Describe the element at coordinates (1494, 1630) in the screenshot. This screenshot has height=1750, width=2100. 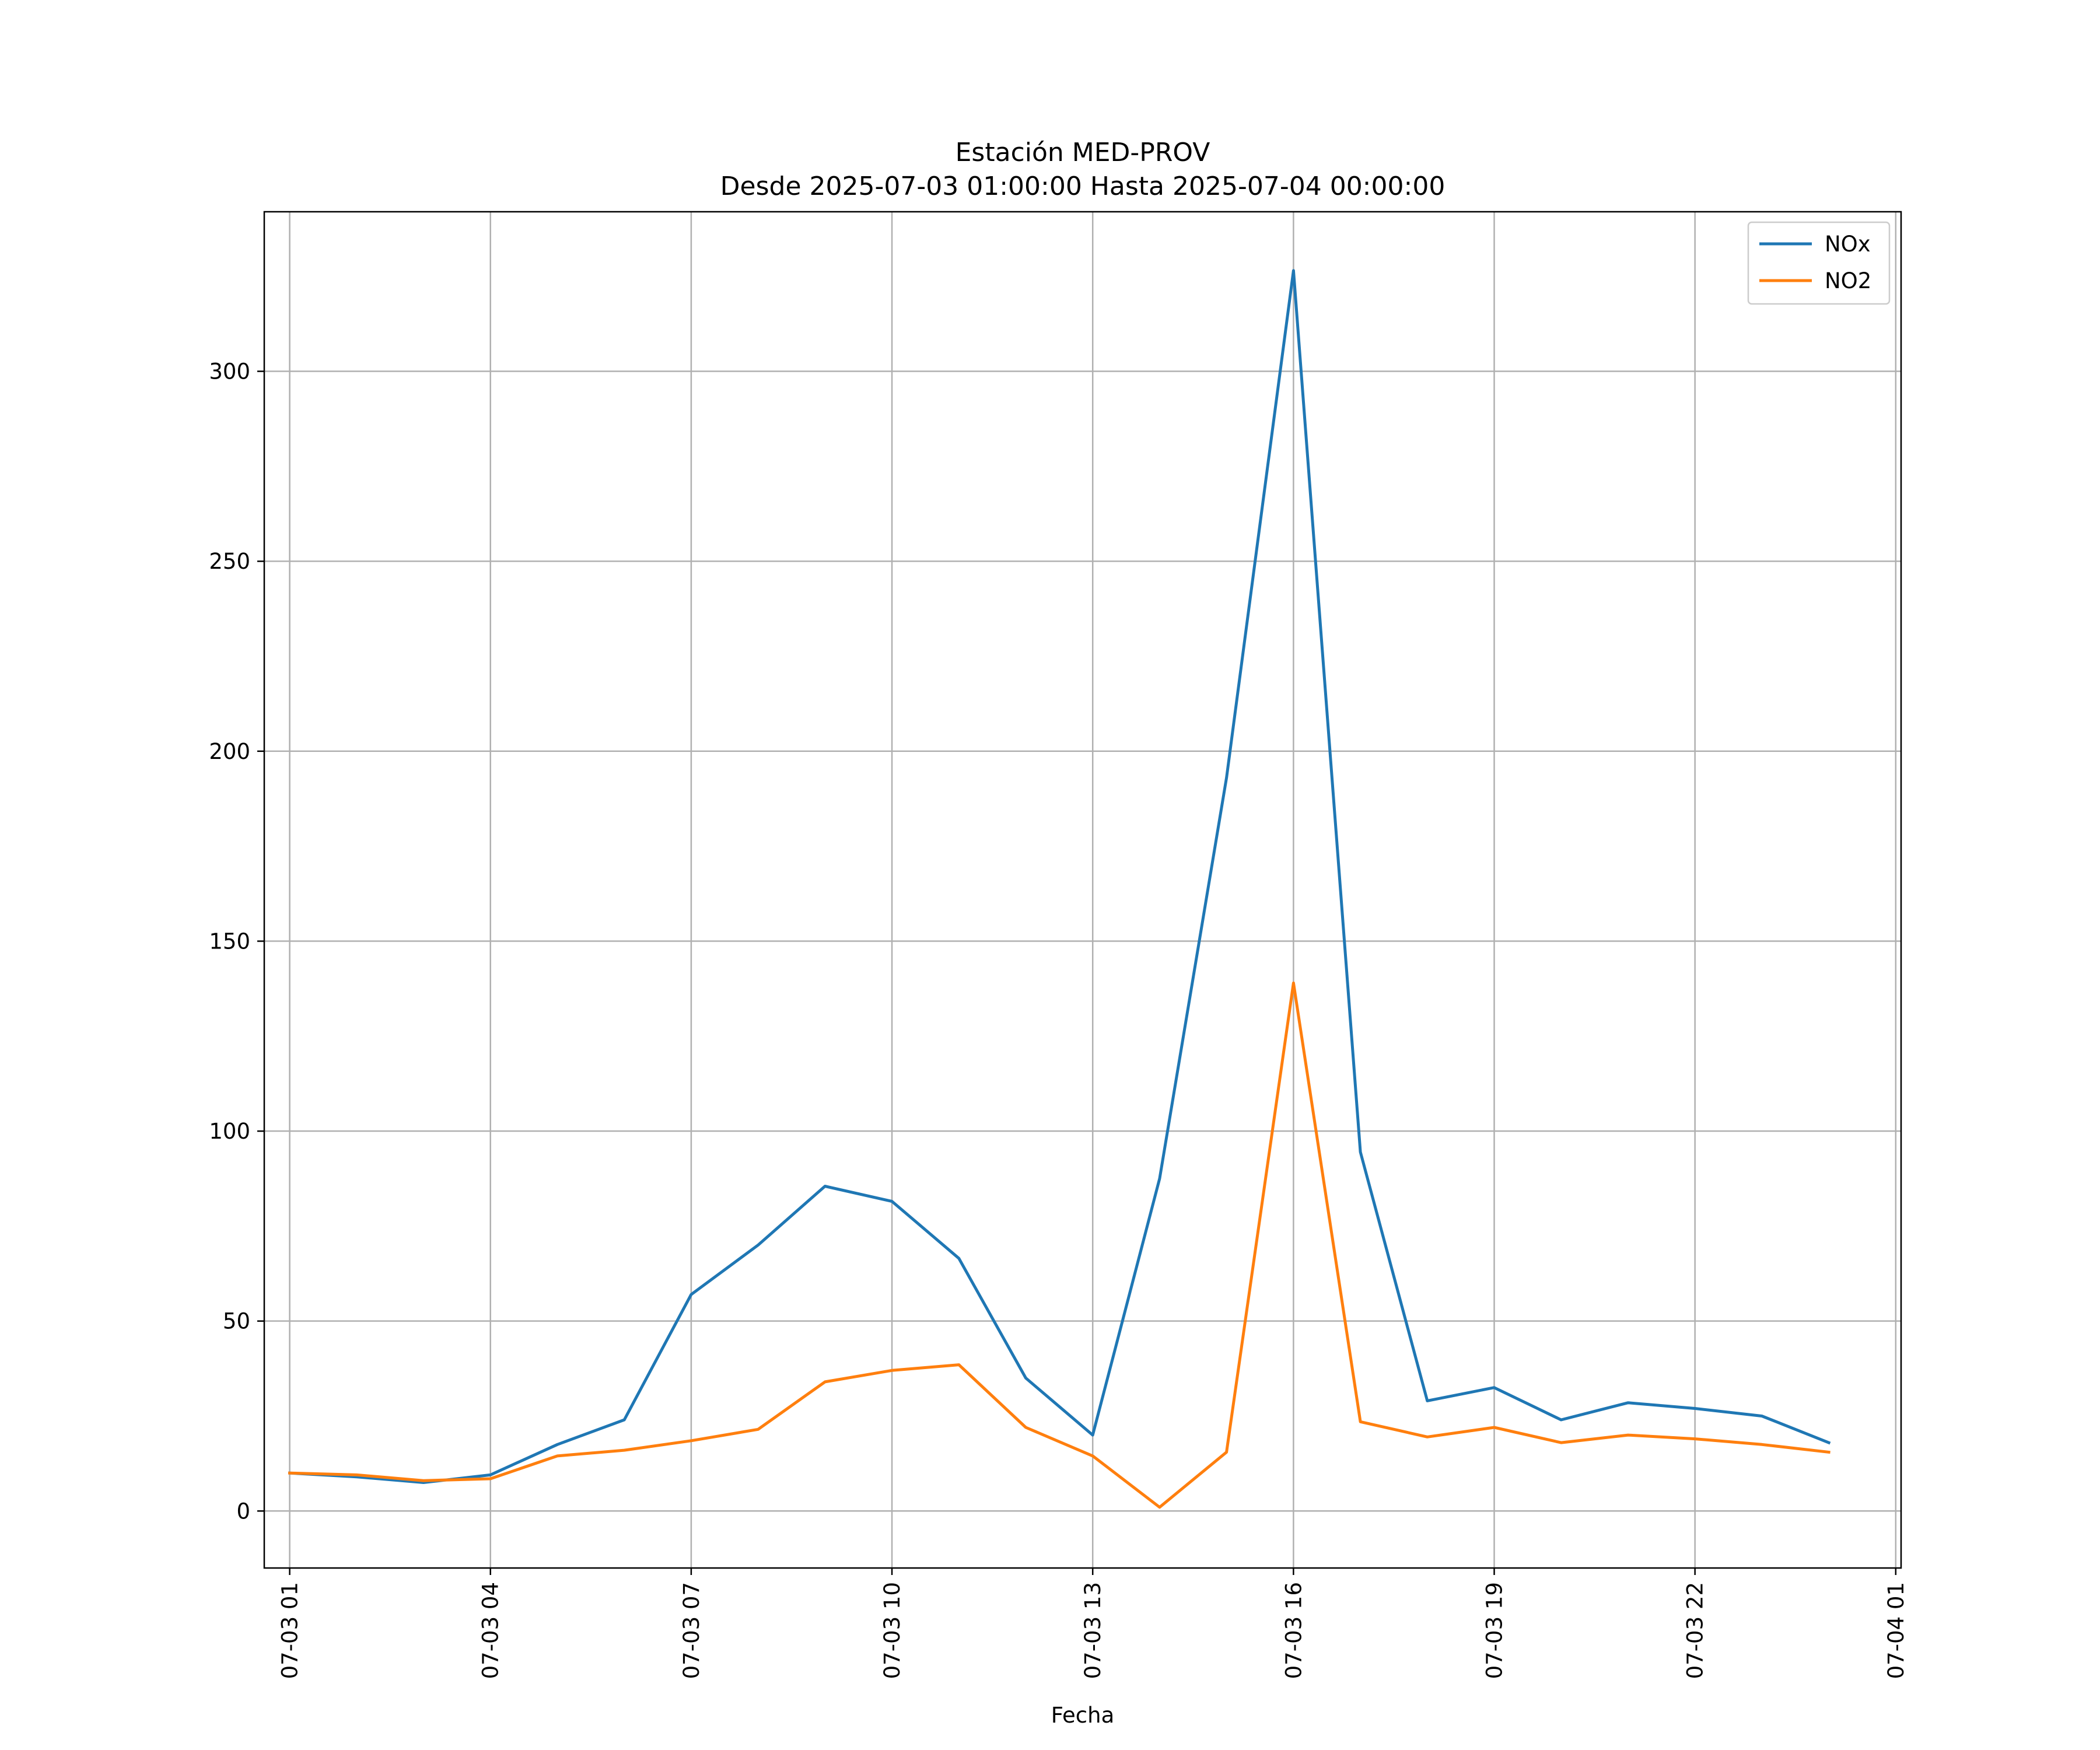
I see `x-tick-label: 07-03 19` at that location.